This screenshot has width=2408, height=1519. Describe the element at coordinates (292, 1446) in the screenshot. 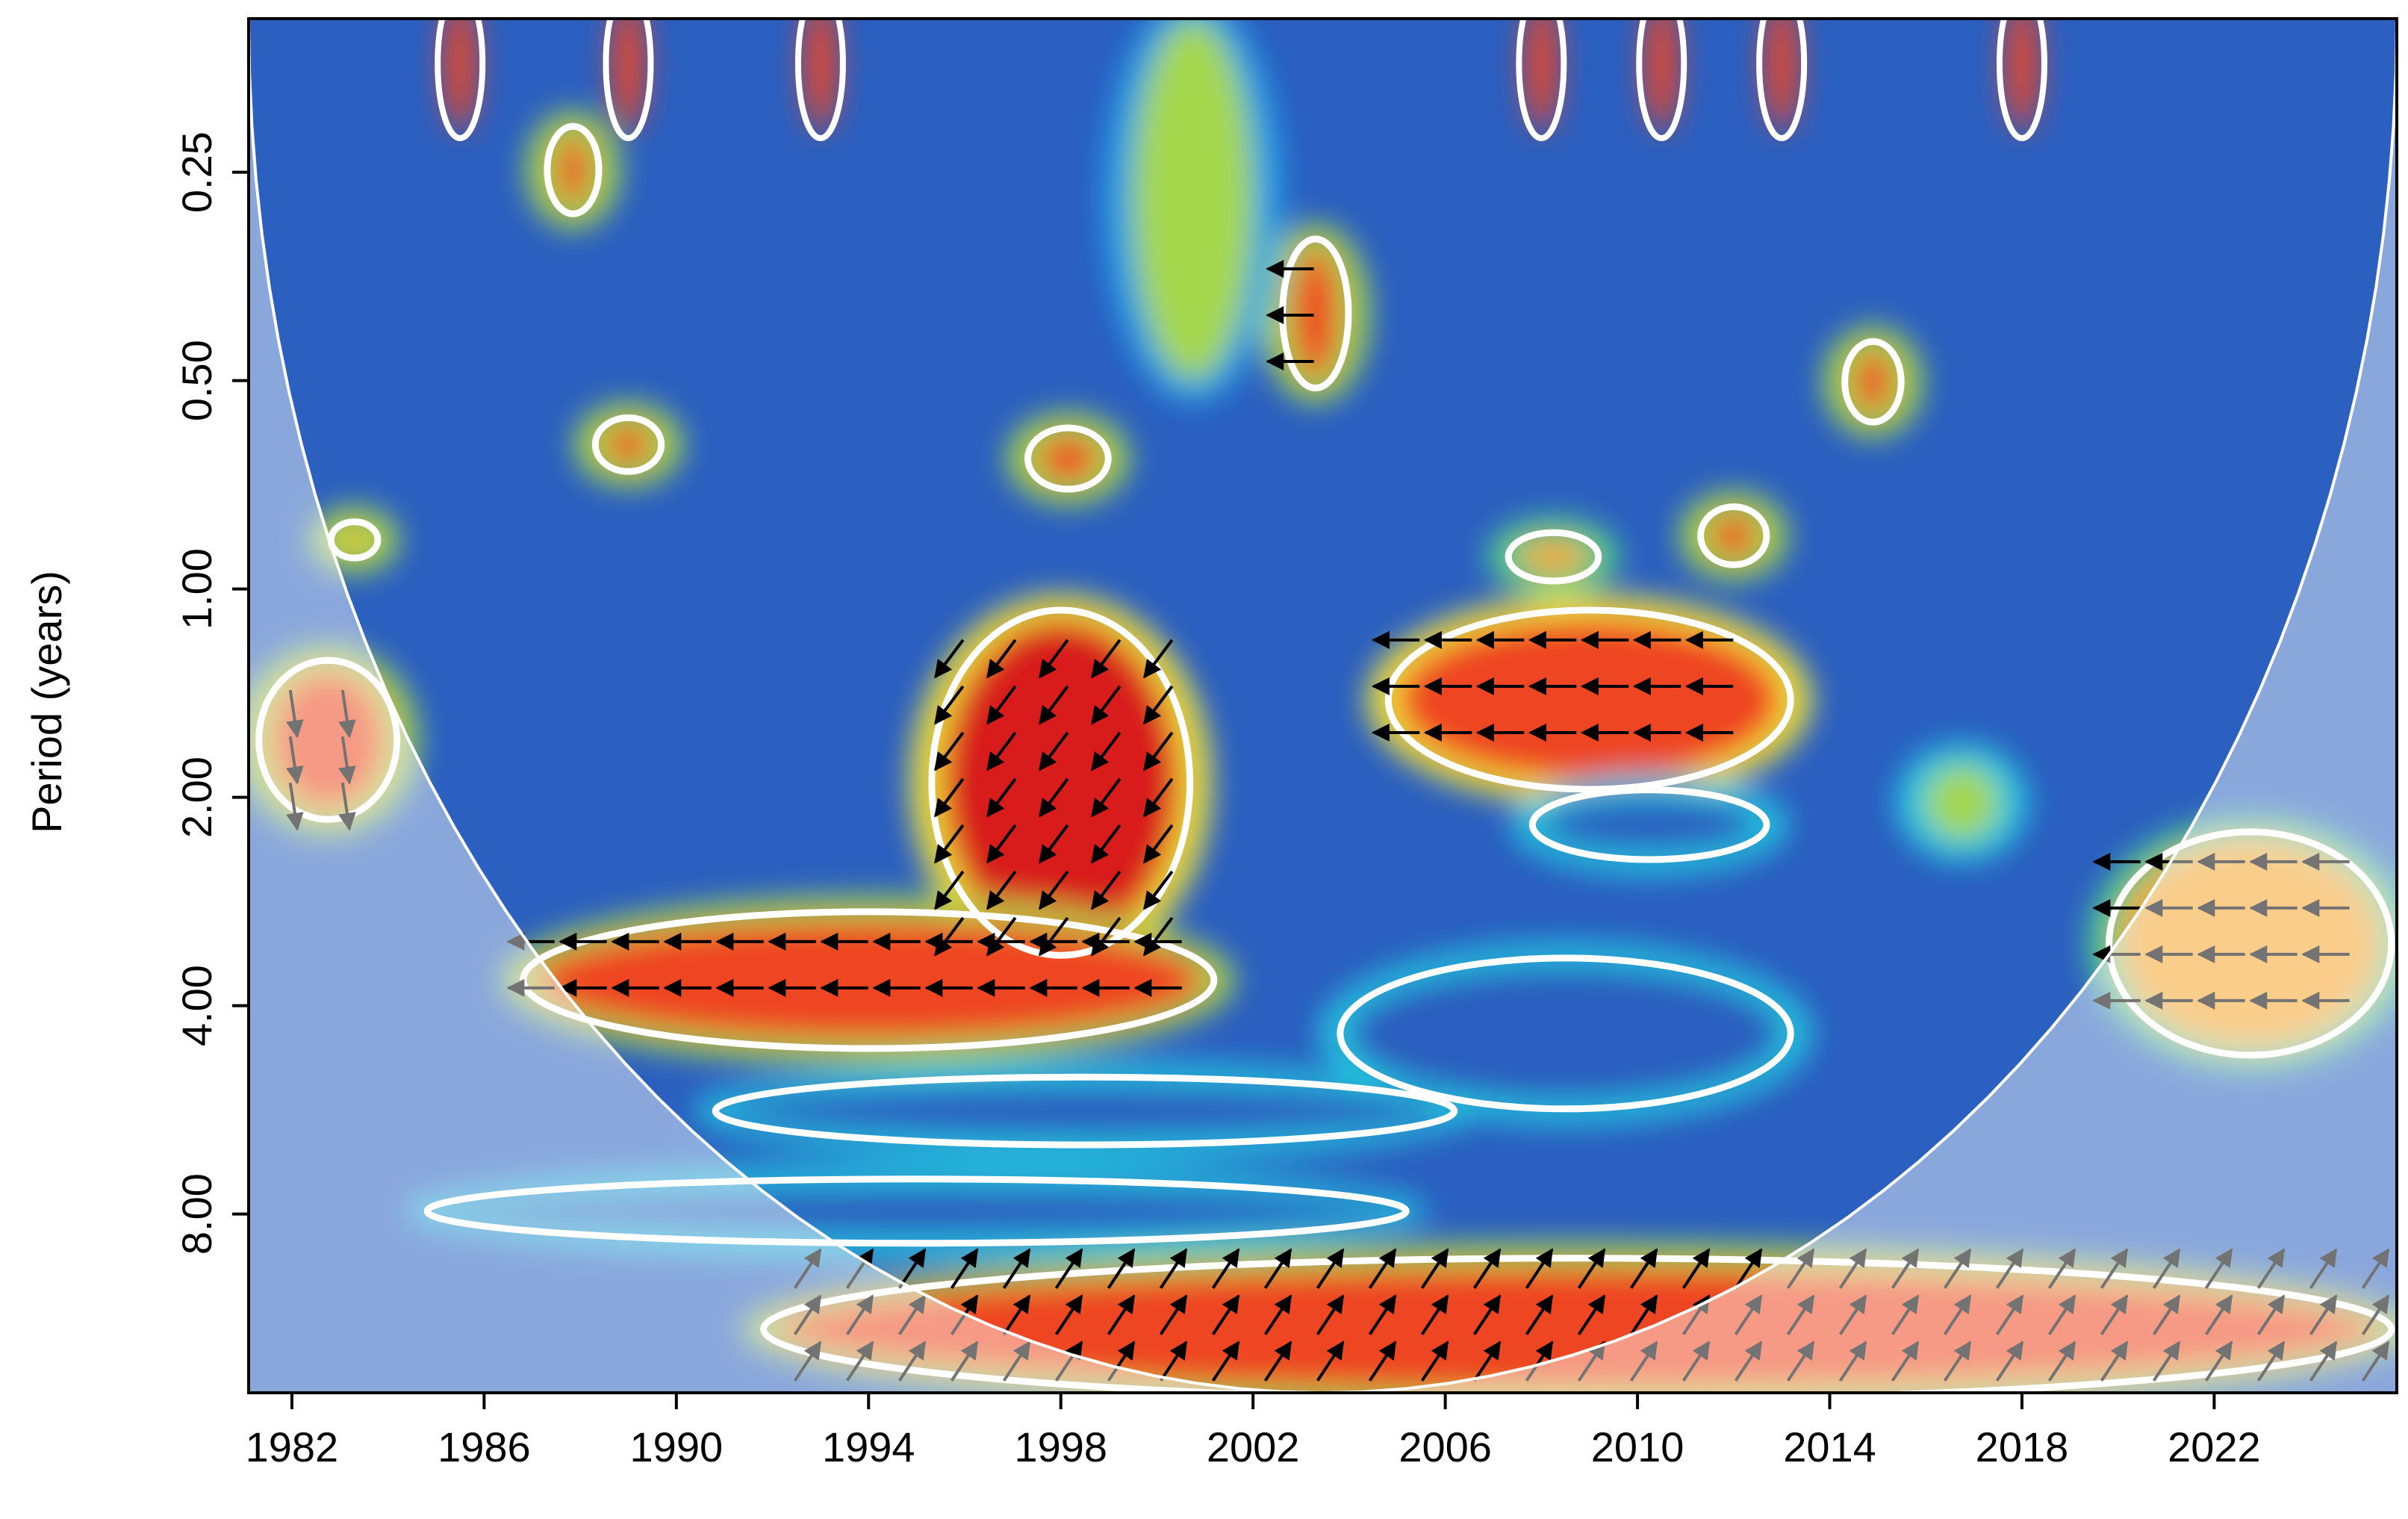

I see `x-tick-label: 1982` at that location.